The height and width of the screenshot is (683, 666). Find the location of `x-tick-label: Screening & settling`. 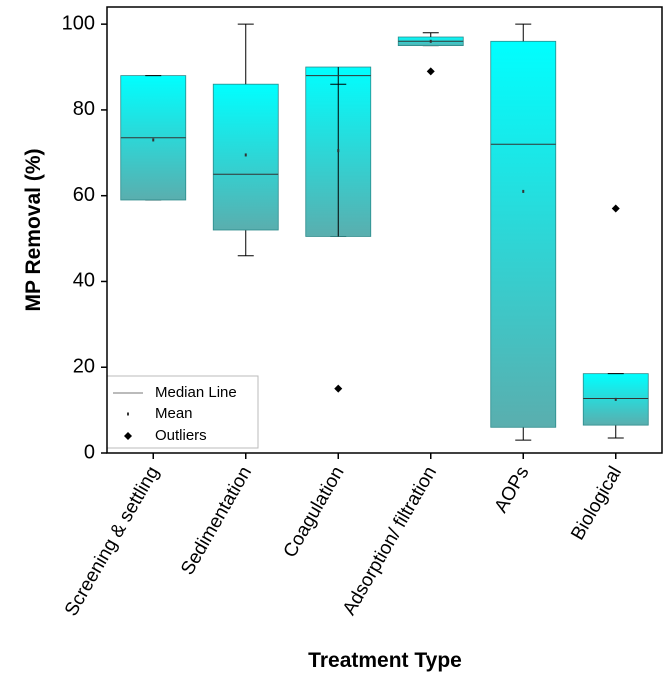

x-tick-label: Screening & settling is located at coordinates (112, 541).